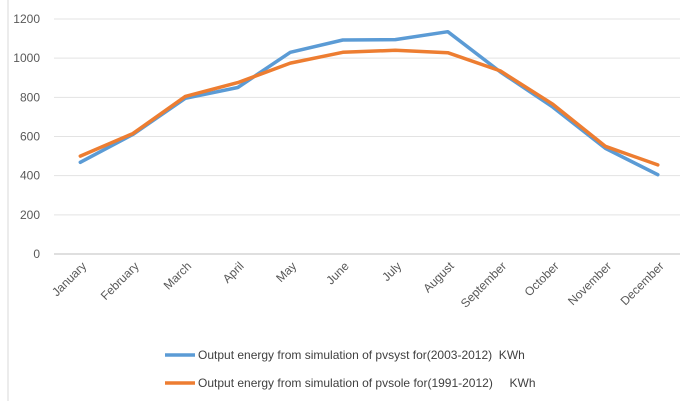 The width and height of the screenshot is (680, 401). Describe the element at coordinates (589, 283) in the screenshot. I see `x-tick-label: November` at that location.